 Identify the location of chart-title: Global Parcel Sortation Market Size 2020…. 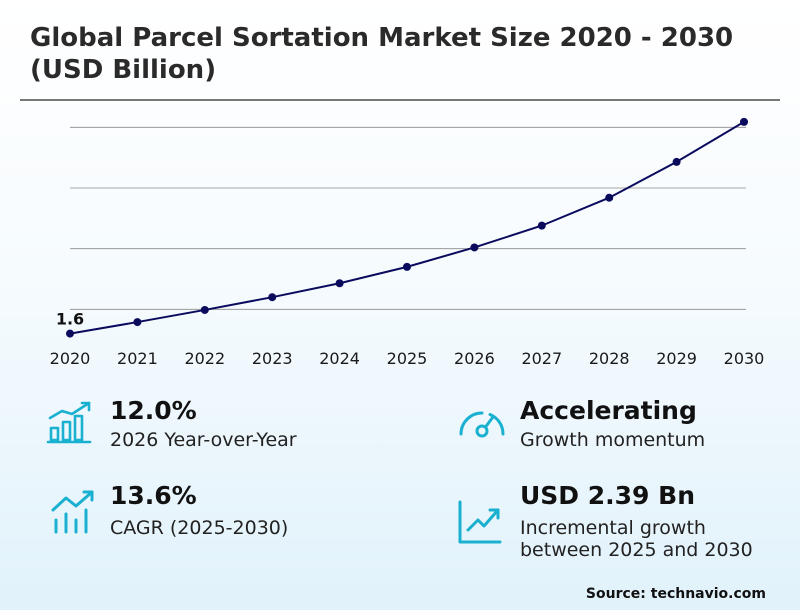
(382, 54).